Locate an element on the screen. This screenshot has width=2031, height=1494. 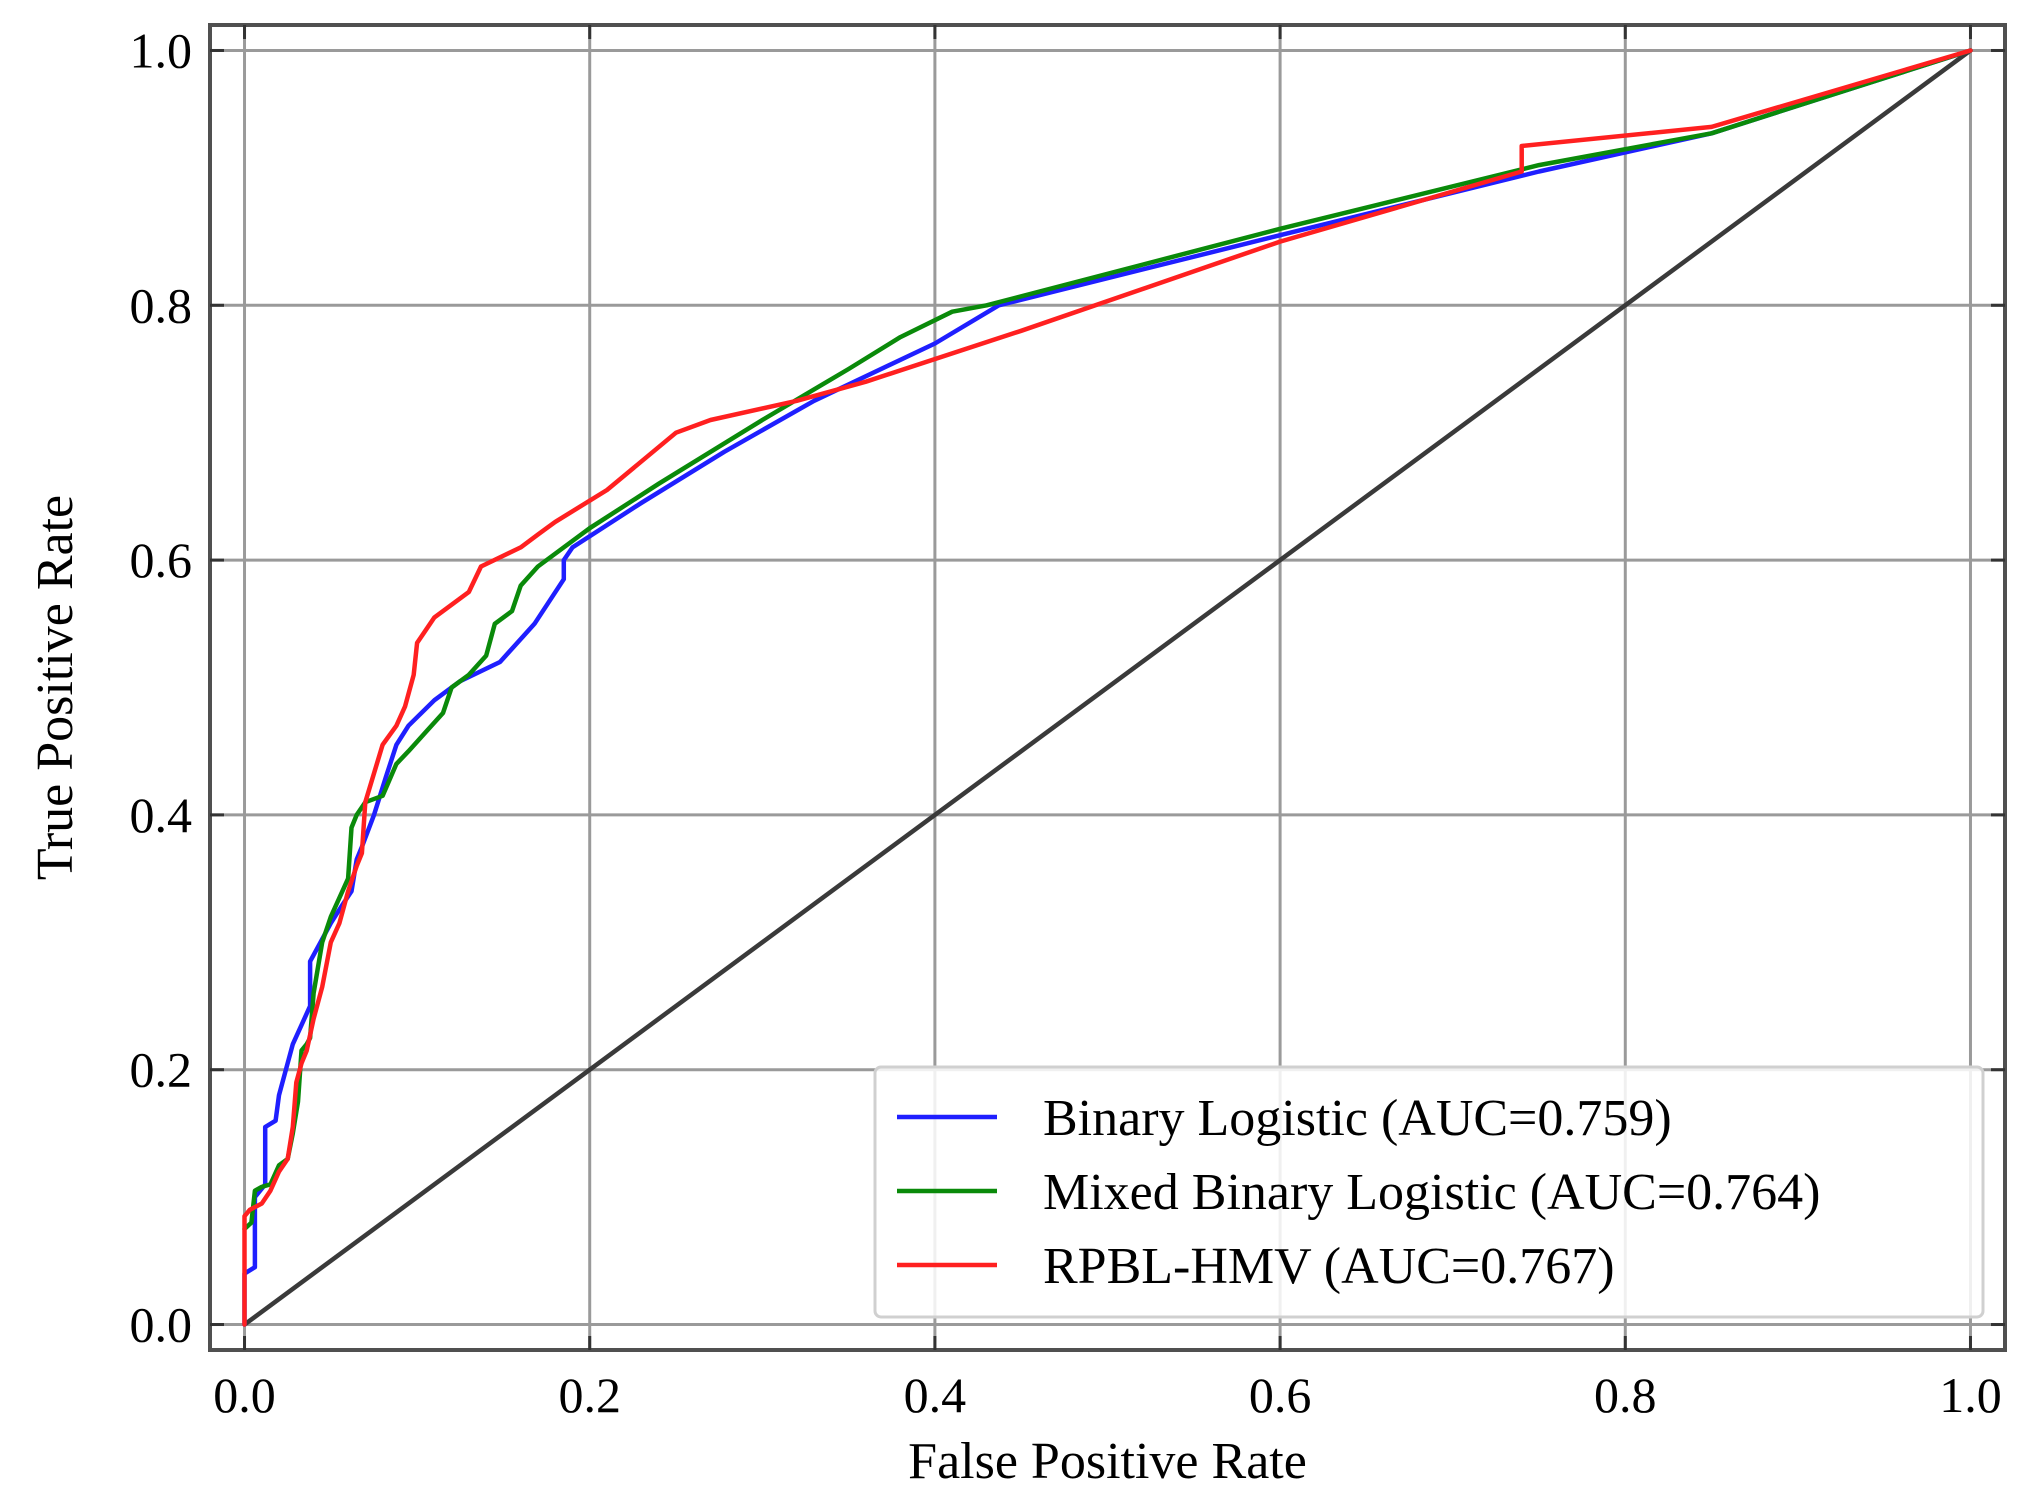
y-axis-title: True Positive Rate is located at coordinates (55, 687).